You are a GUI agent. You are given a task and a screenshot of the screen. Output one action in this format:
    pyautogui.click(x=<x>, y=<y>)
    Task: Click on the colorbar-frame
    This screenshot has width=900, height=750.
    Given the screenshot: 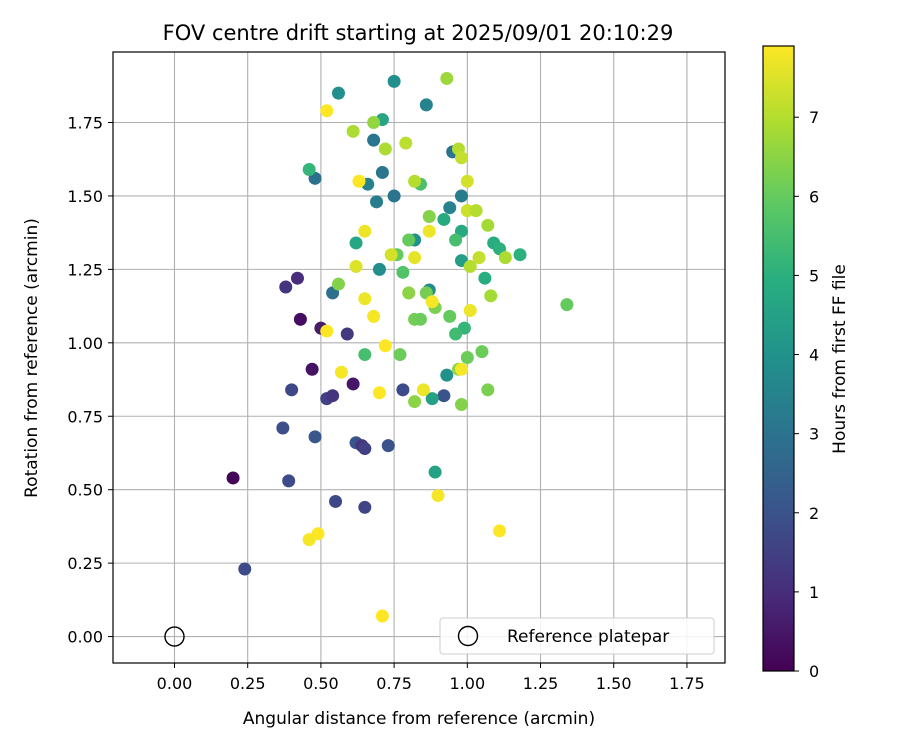 What is the action you would take?
    pyautogui.click(x=778, y=358)
    